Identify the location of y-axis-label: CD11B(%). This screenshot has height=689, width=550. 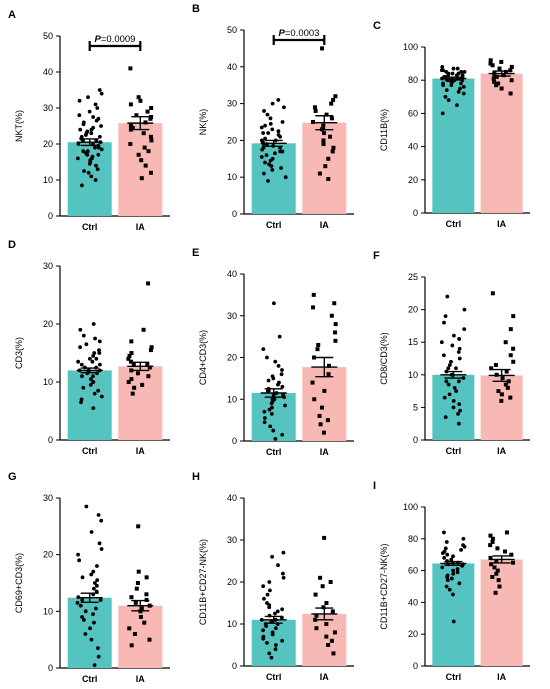
(384, 130).